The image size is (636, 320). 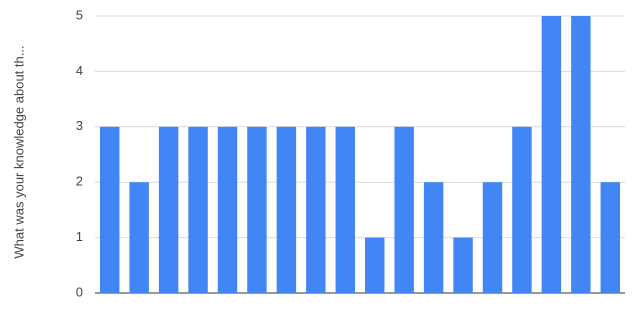 What do you see at coordinates (79, 291) in the screenshot?
I see `y-tick-label: 0` at bounding box center [79, 291].